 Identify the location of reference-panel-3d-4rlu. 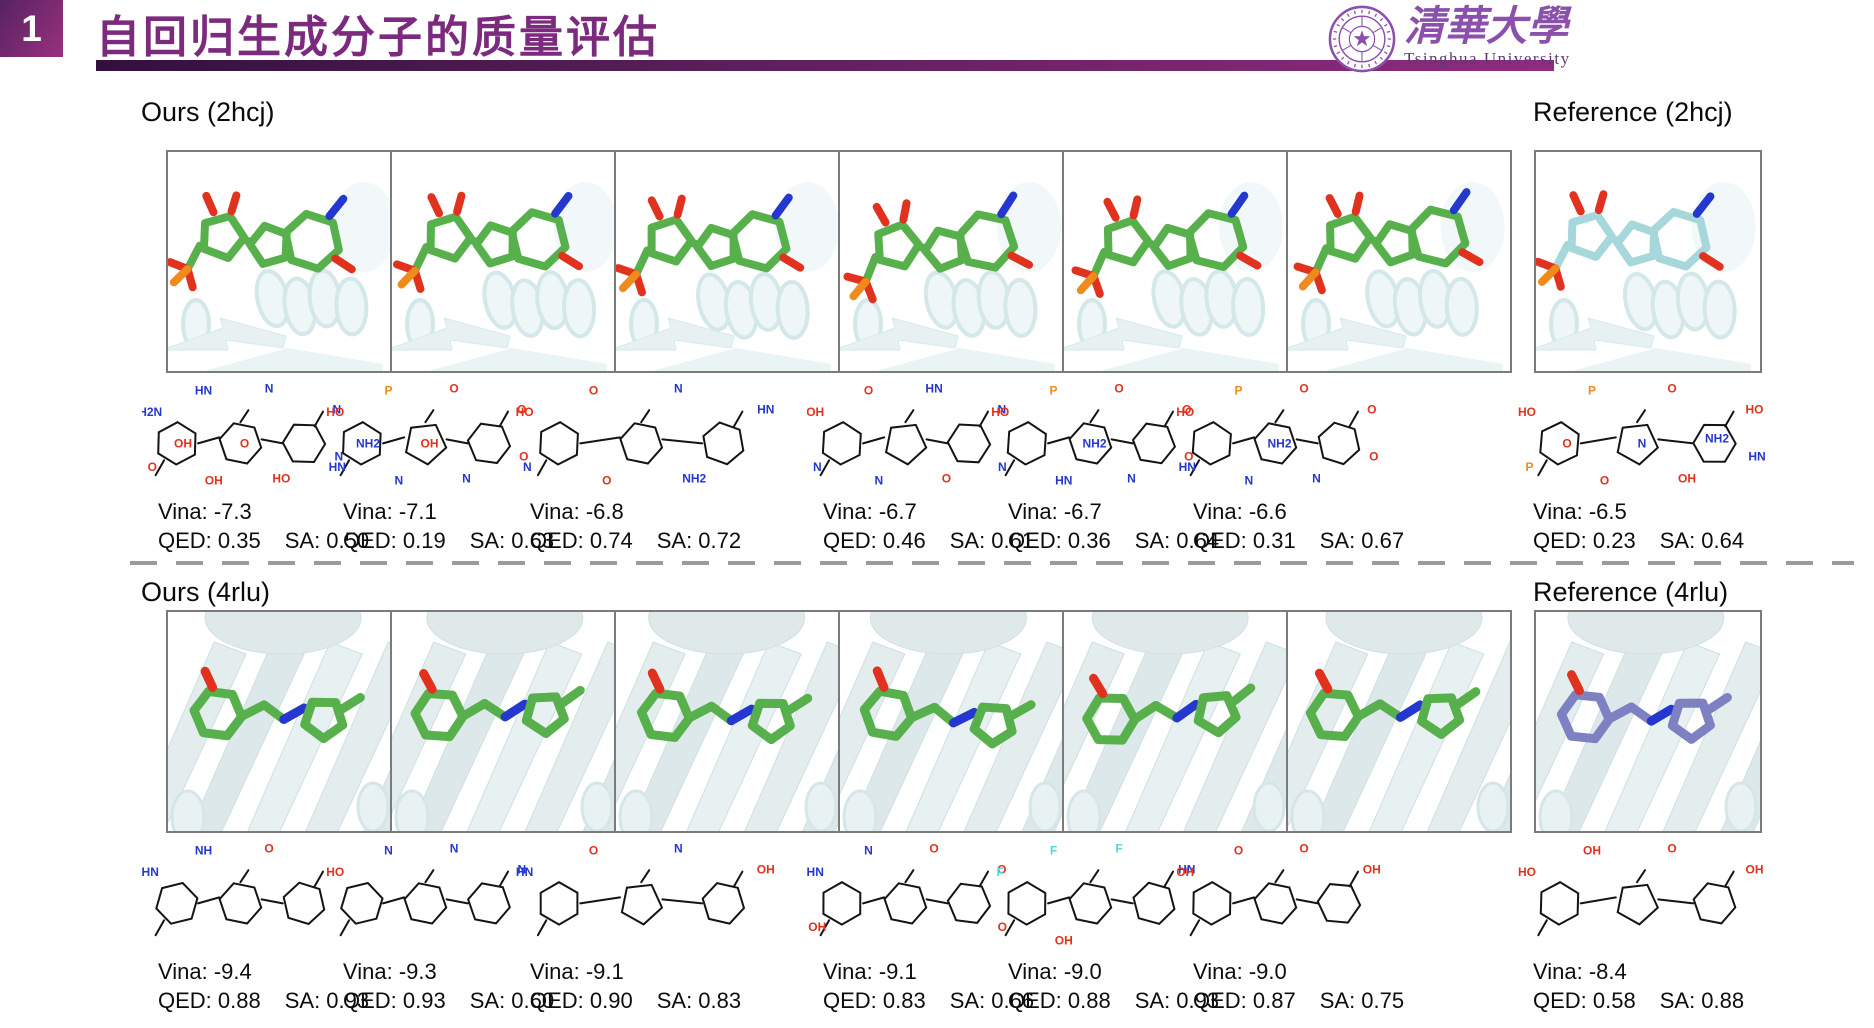
(1648, 721).